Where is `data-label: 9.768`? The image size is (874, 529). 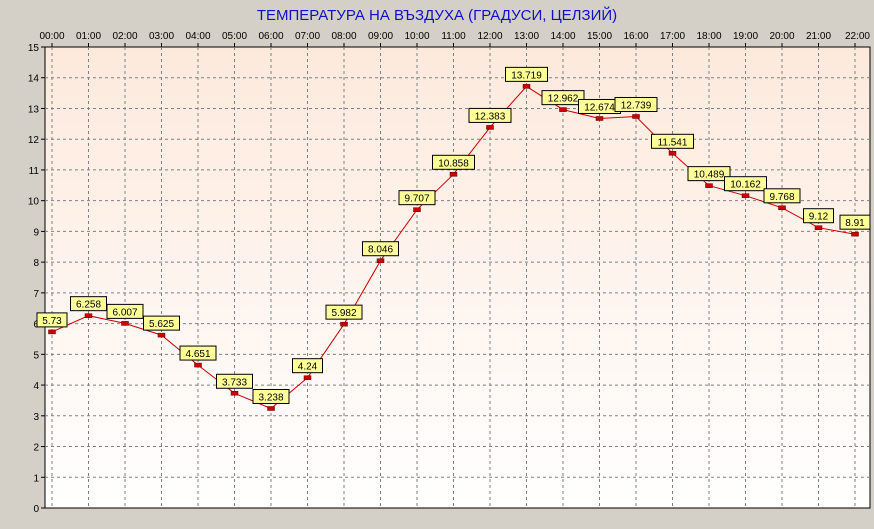 data-label: 9.768 is located at coordinates (781, 197).